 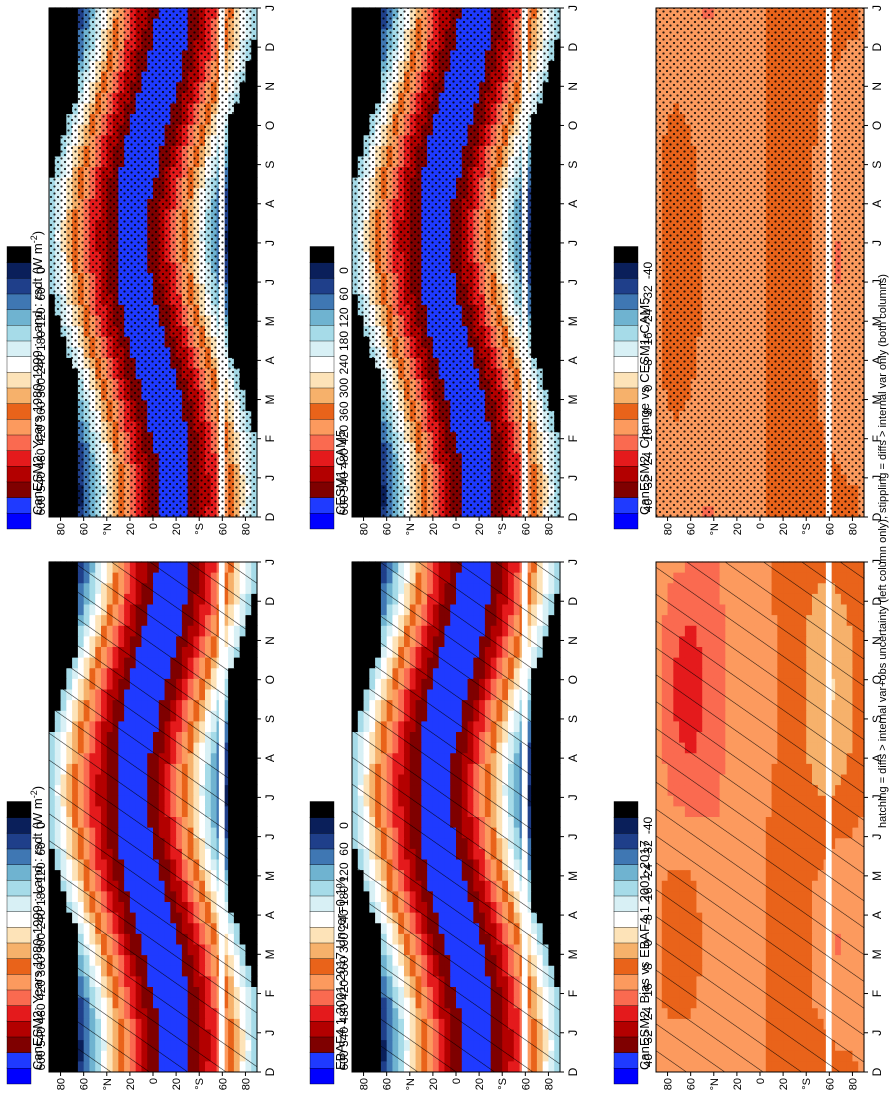 I want to click on colorbar-label: 60, so click(x=344, y=849).